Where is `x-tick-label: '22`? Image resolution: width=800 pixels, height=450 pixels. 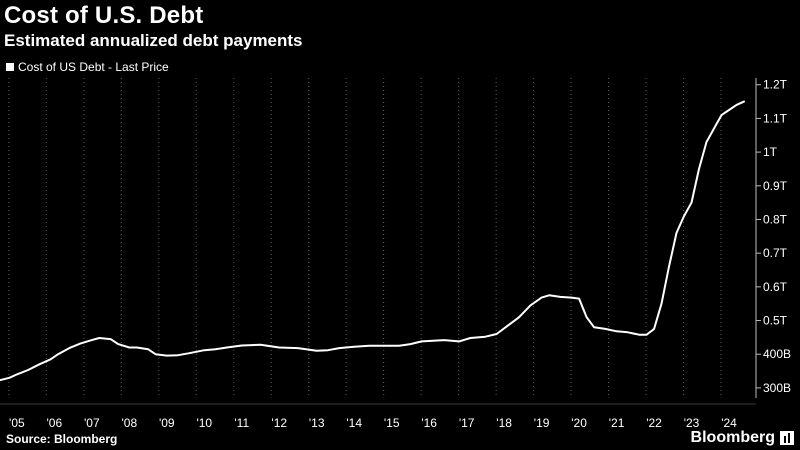 x-tick-label: '22 is located at coordinates (654, 423).